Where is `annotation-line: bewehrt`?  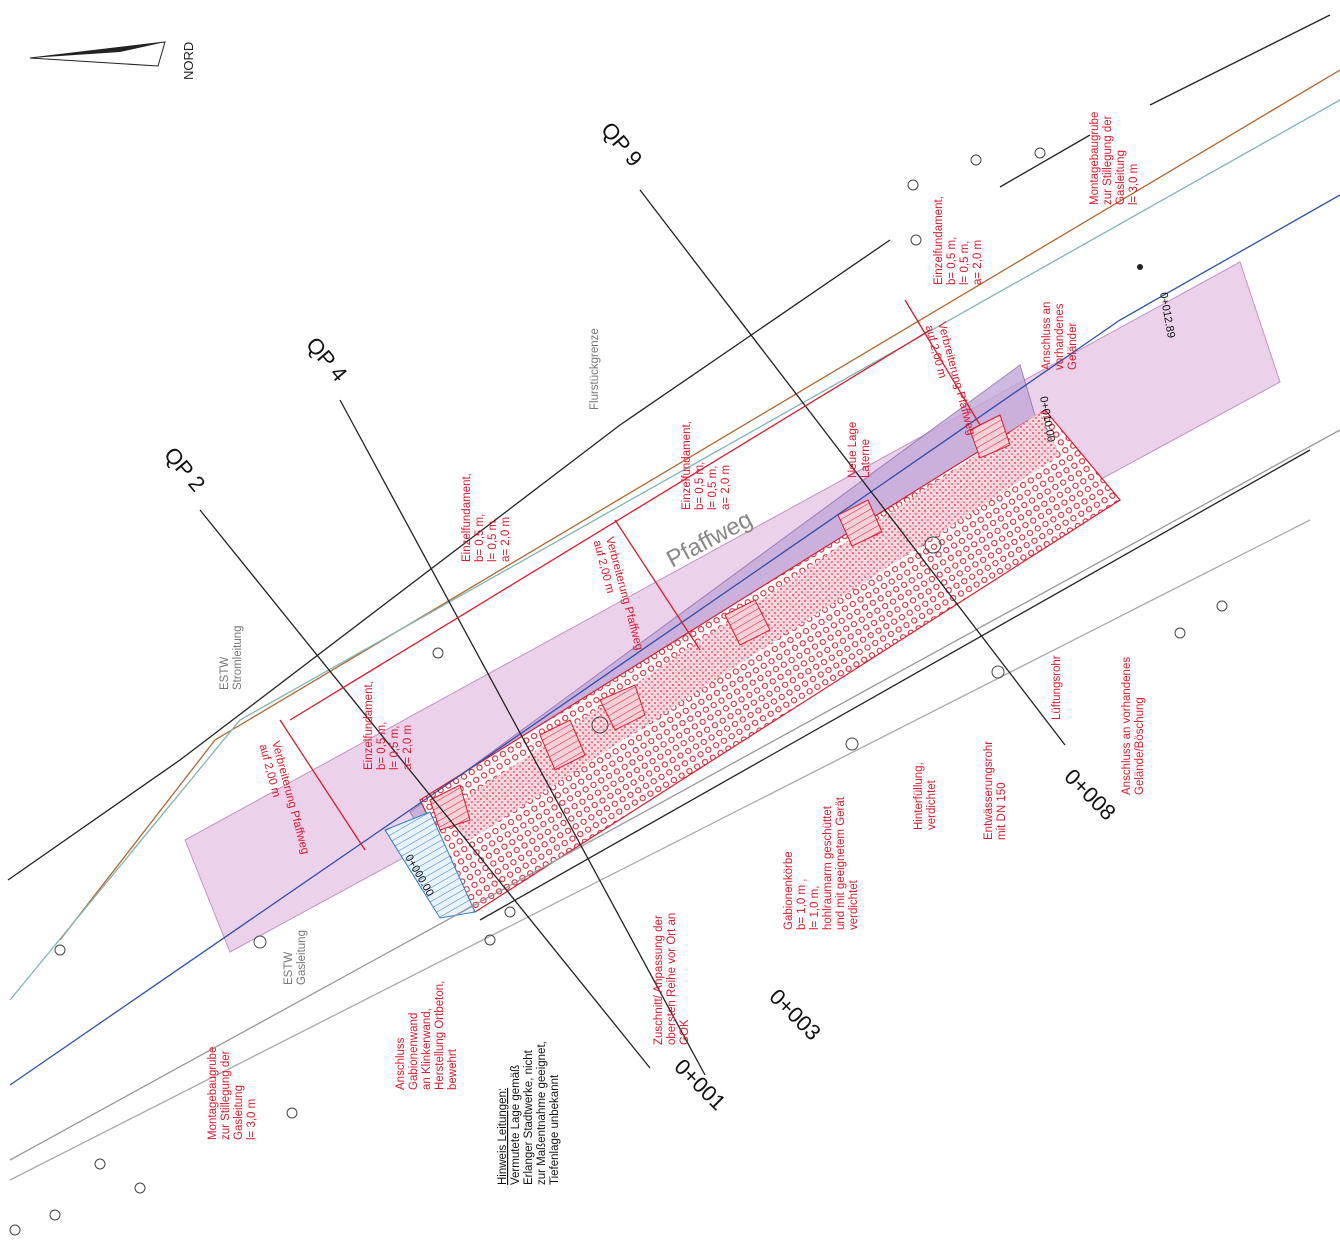
annotation-line: bewehrt is located at coordinates (453, 1069).